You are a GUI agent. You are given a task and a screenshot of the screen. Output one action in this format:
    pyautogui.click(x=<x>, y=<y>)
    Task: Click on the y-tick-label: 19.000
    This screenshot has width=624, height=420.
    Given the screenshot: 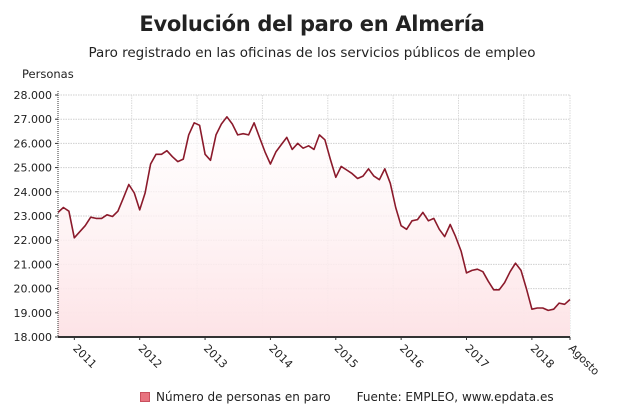 What is the action you would take?
    pyautogui.click(x=33, y=313)
    